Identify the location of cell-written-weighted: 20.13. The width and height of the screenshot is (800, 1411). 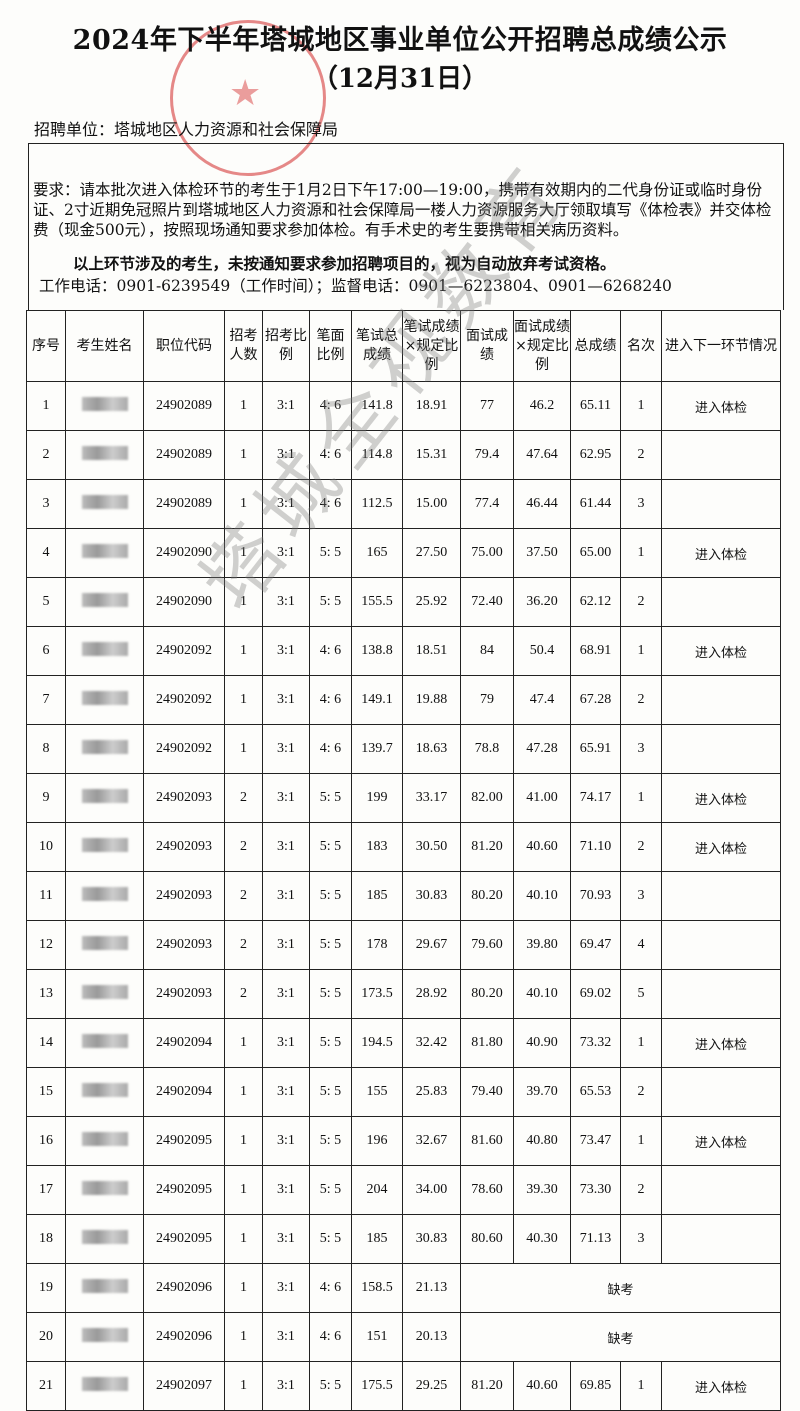
(431, 1337).